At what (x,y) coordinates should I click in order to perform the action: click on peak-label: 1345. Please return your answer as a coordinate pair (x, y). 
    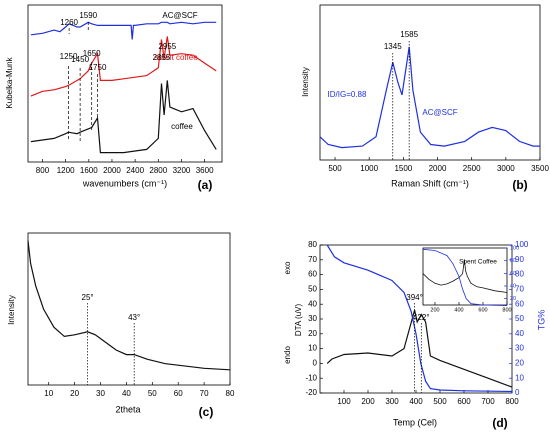
    Looking at the image, I should click on (393, 46).